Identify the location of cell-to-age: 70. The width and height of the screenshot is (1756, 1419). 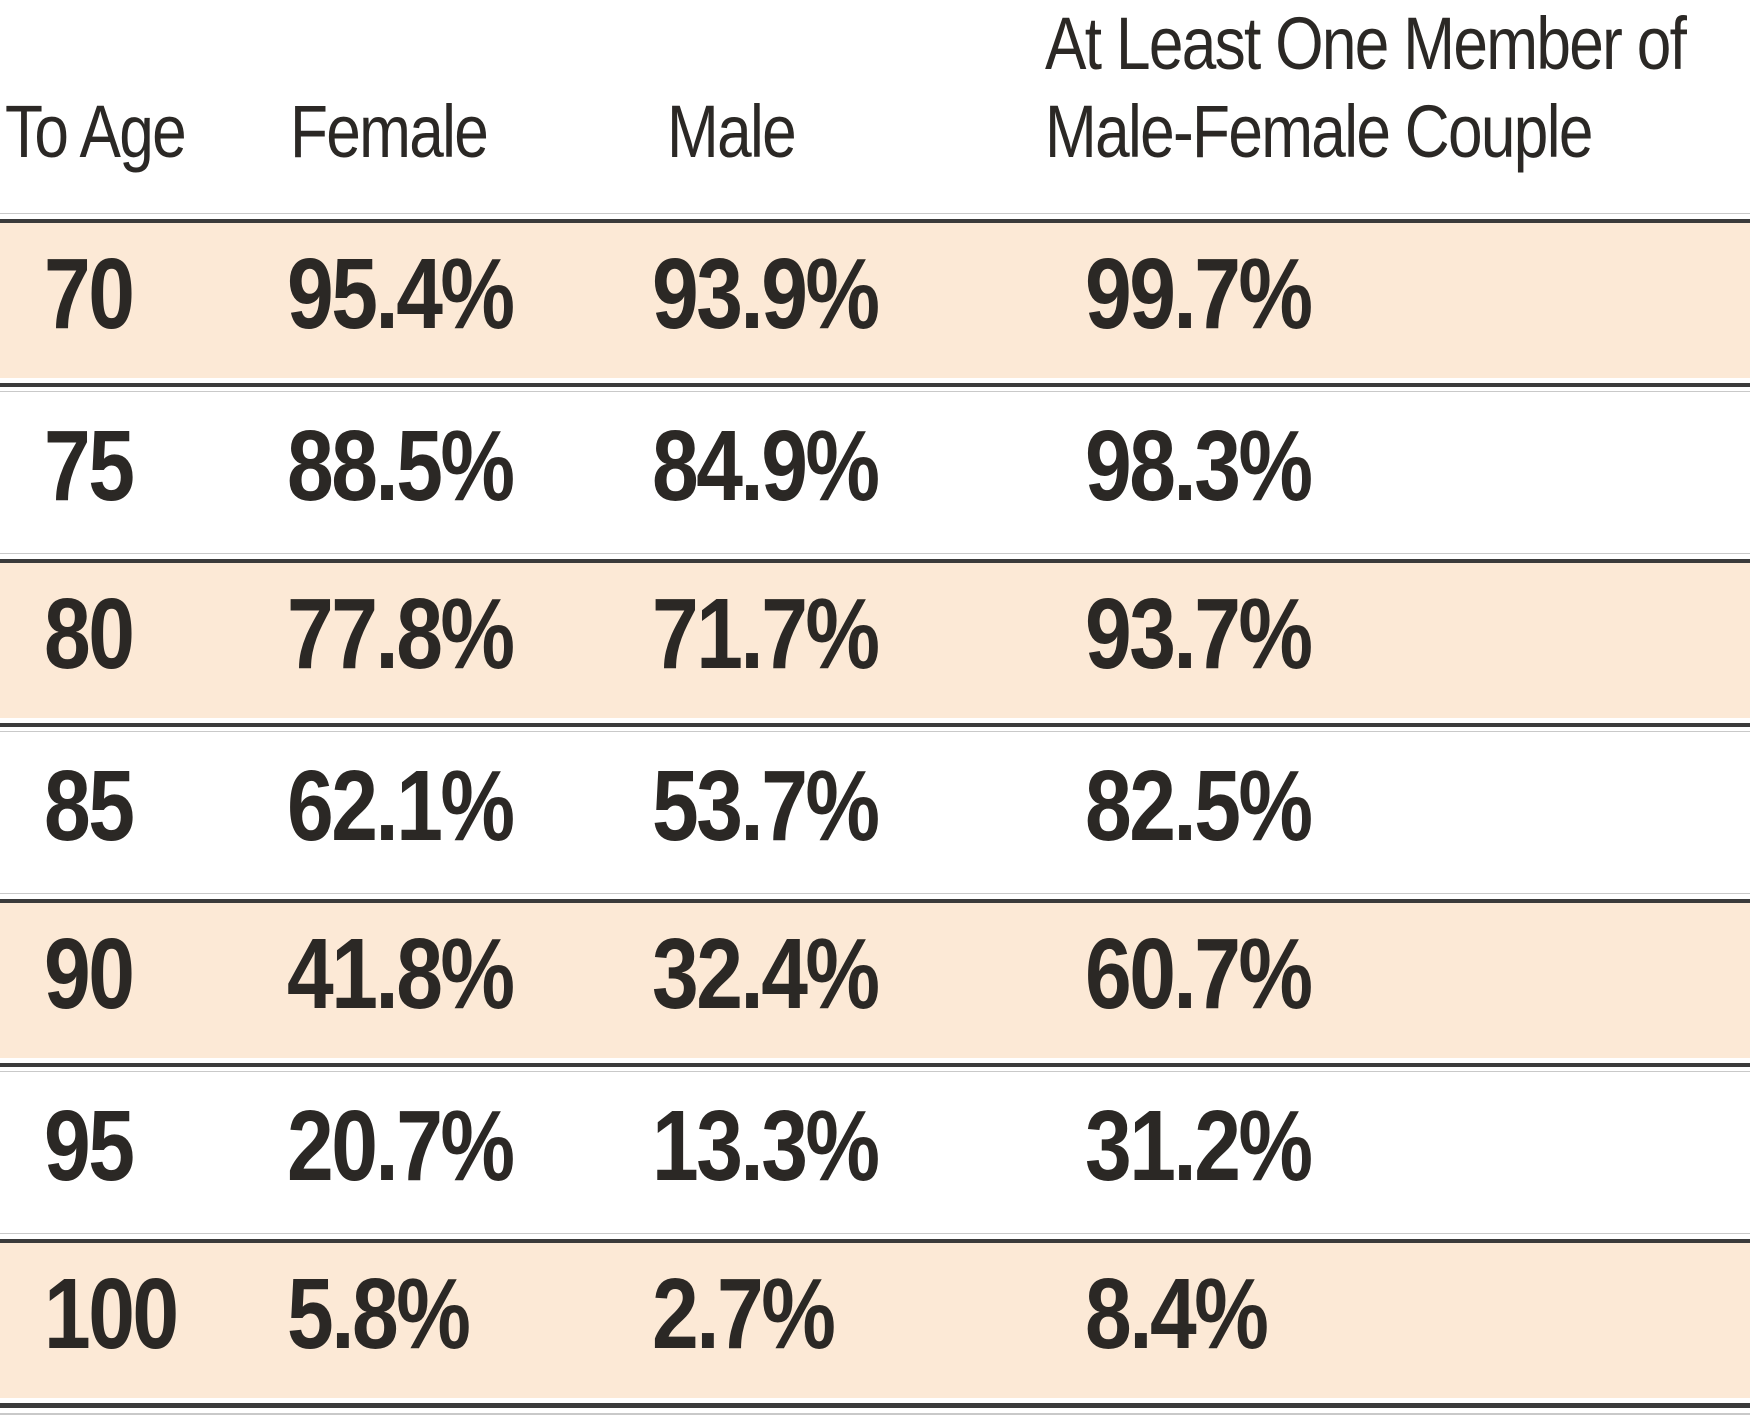
(89, 294).